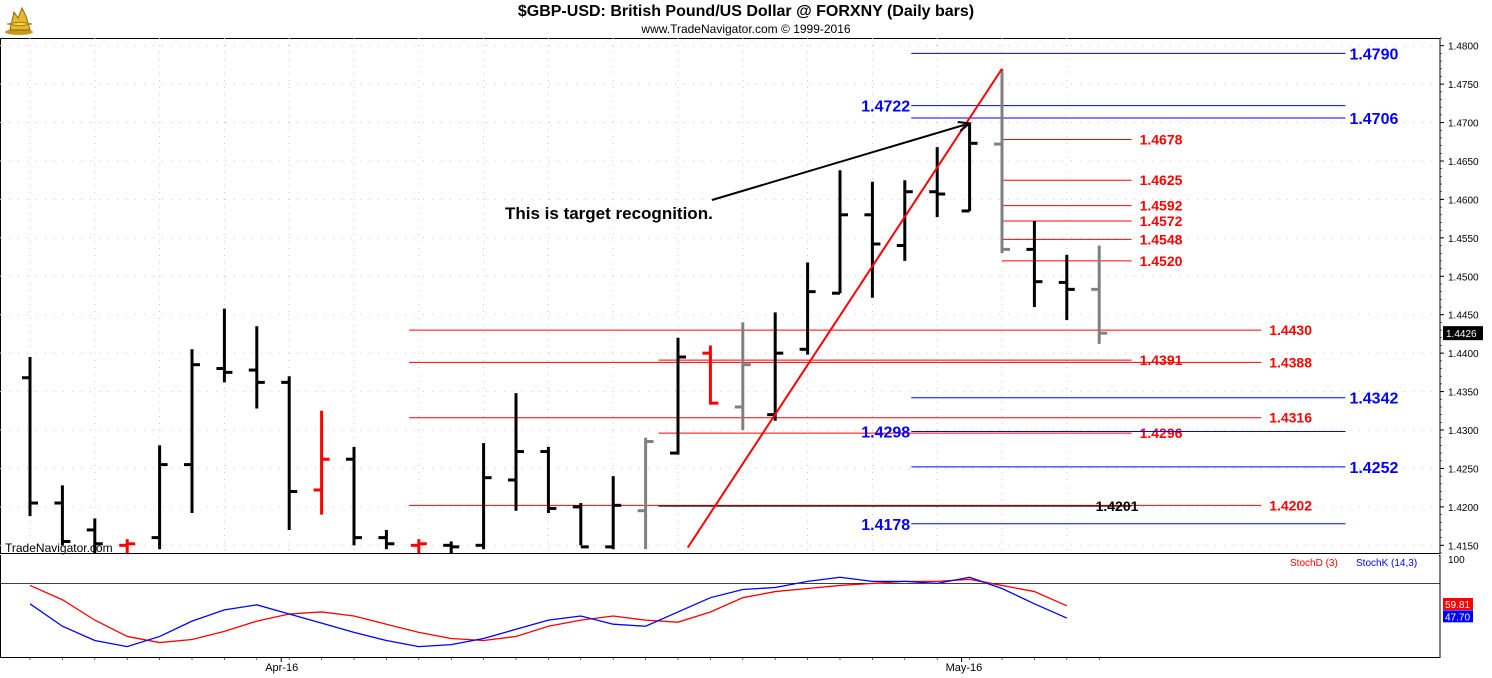  Describe the element at coordinates (1463, 47) in the screenshot. I see `price-axis-label: 1.4800` at that location.